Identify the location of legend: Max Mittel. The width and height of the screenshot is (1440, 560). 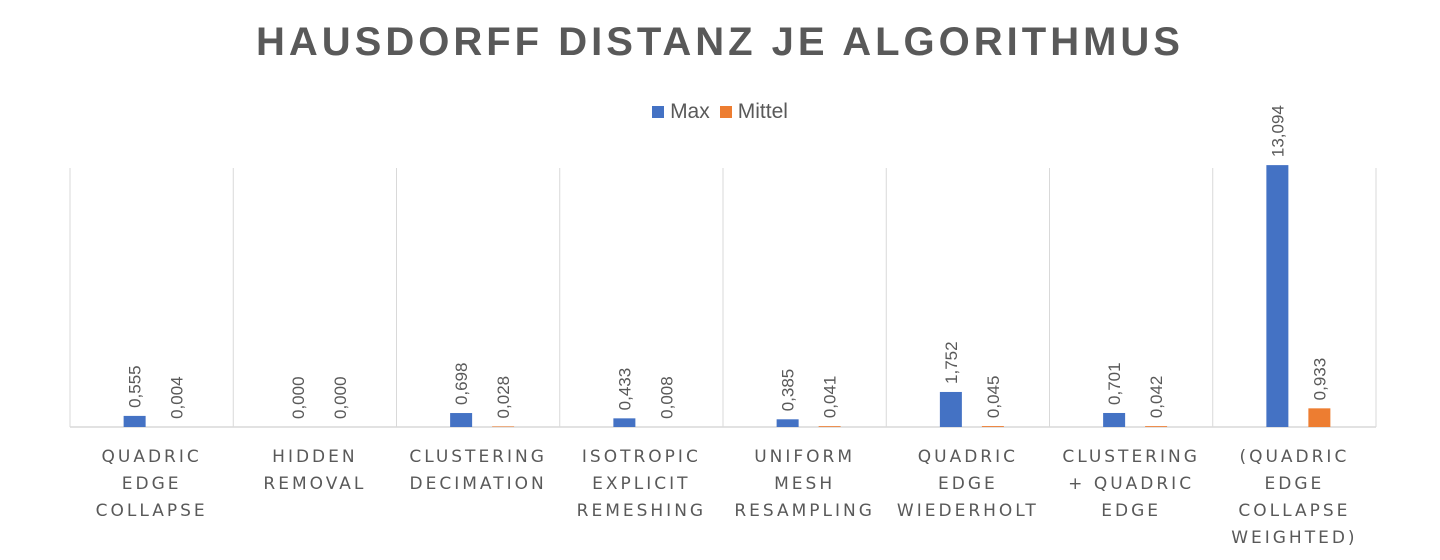
(720, 112).